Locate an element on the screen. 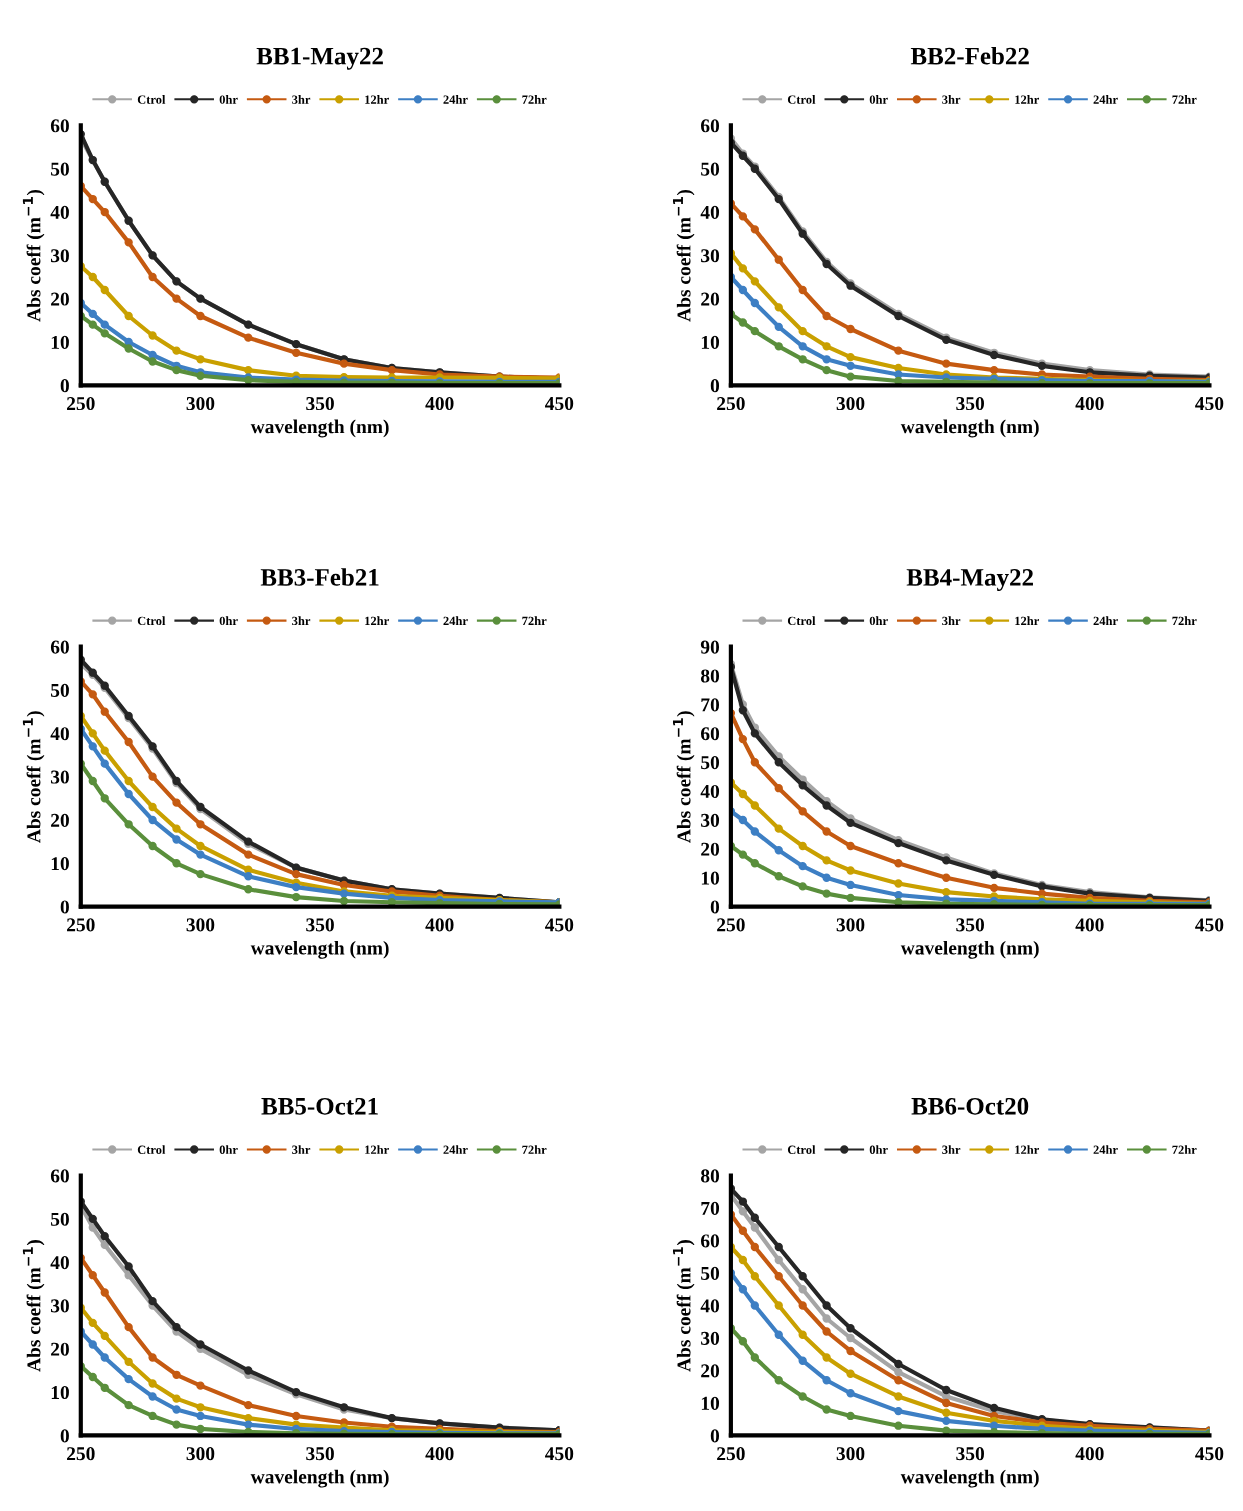 The image size is (1243, 1511). chart-title: BB4-May22 is located at coordinates (969, 580).